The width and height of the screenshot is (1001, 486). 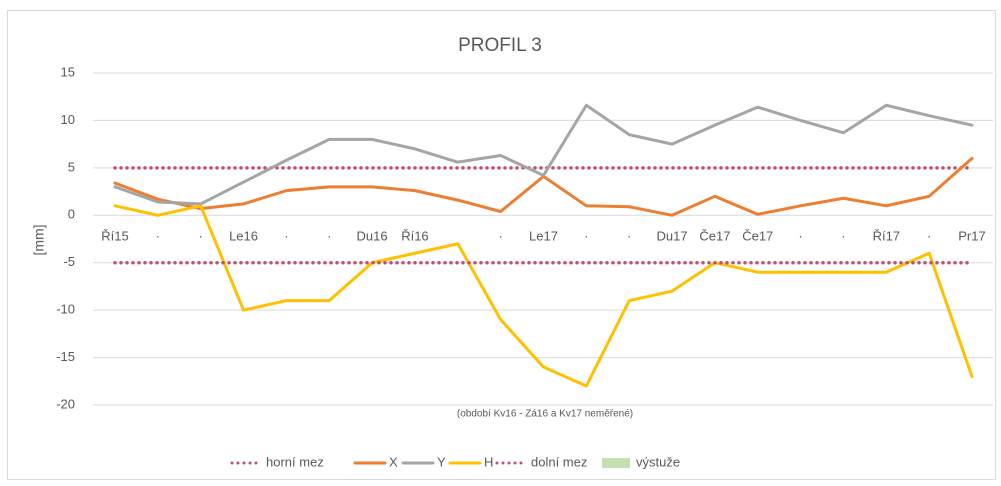 What do you see at coordinates (543, 236) in the screenshot?
I see `x-tick-label: Le17` at bounding box center [543, 236].